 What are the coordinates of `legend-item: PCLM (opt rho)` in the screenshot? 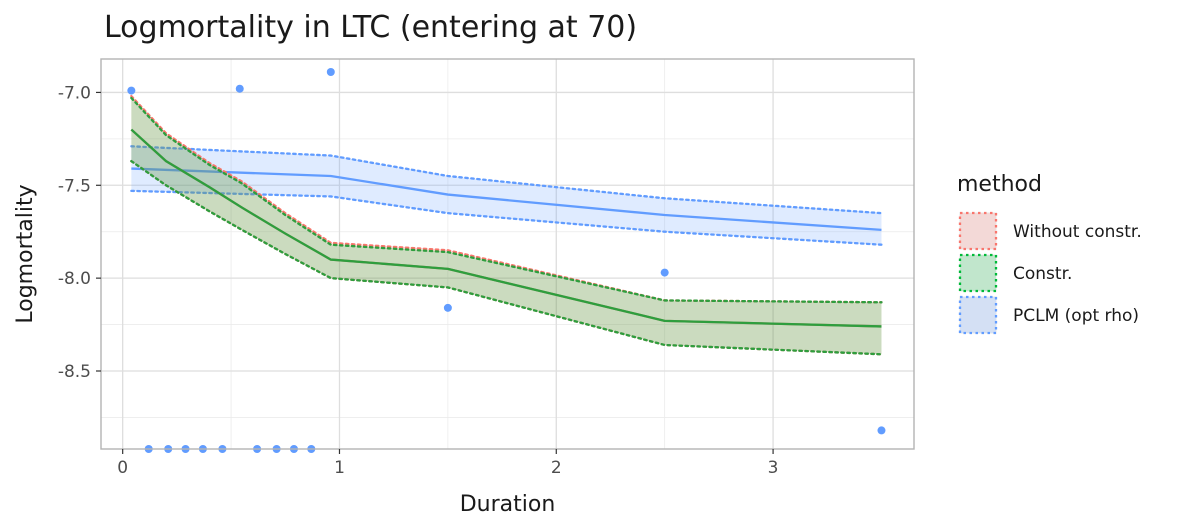 It's located at (1048, 315).